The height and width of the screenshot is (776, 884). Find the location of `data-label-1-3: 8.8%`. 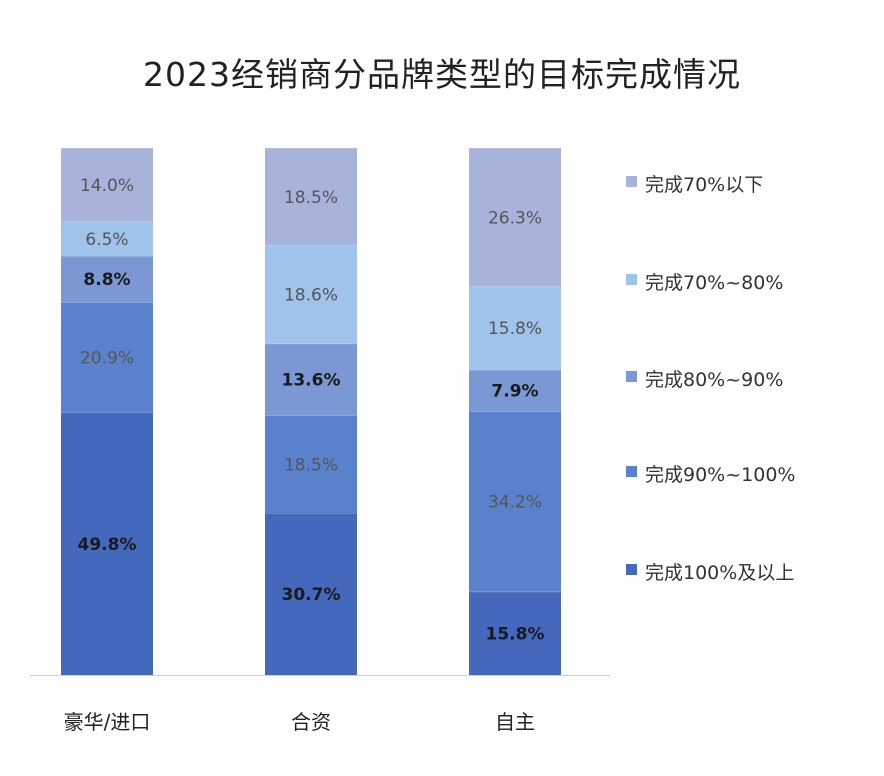

data-label-1-3: 8.8% is located at coordinates (106, 280).